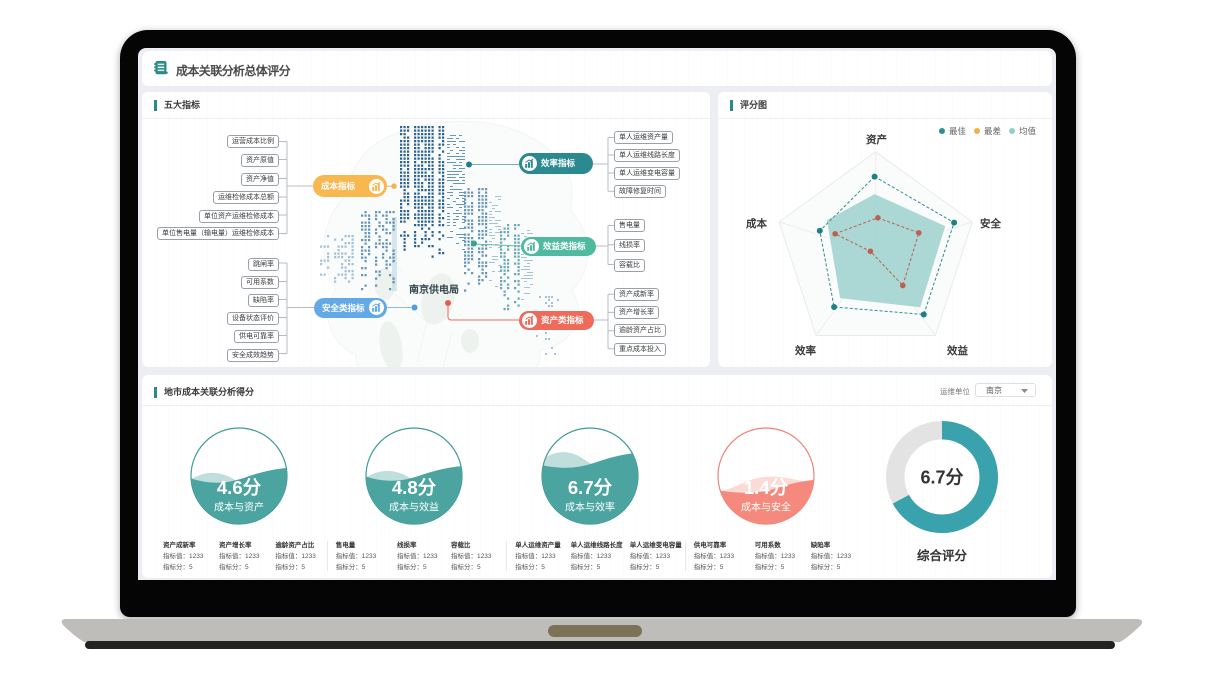 The height and width of the screenshot is (674, 1215). I want to click on svg-text: 成本与效益, so click(414, 507).